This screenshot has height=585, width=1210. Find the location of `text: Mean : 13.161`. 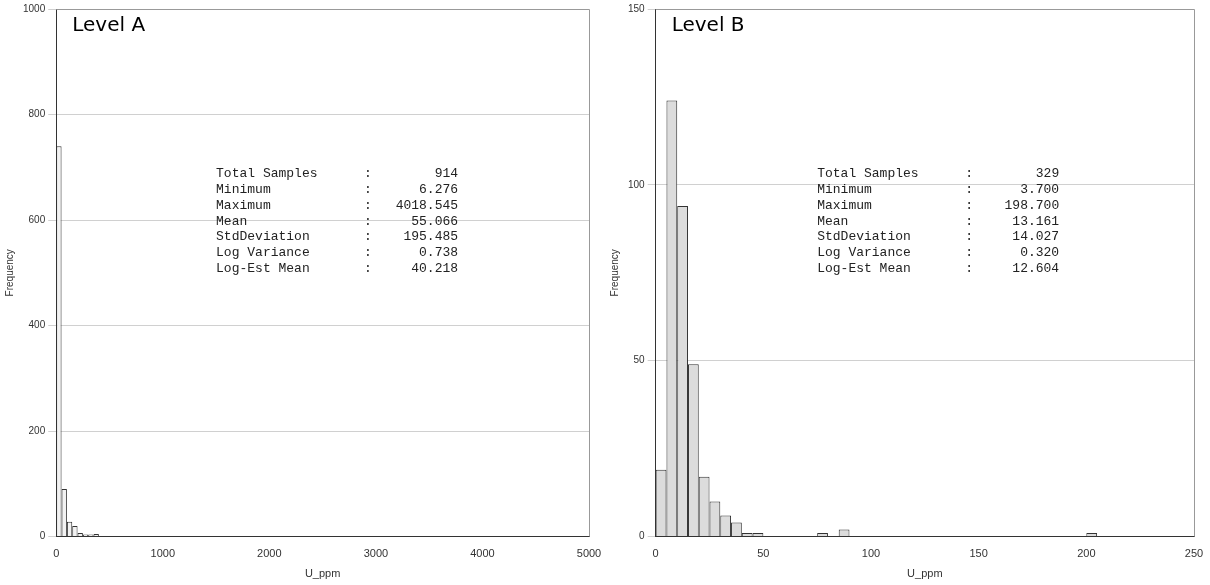

text: Mean : 13.161 is located at coordinates (938, 221).